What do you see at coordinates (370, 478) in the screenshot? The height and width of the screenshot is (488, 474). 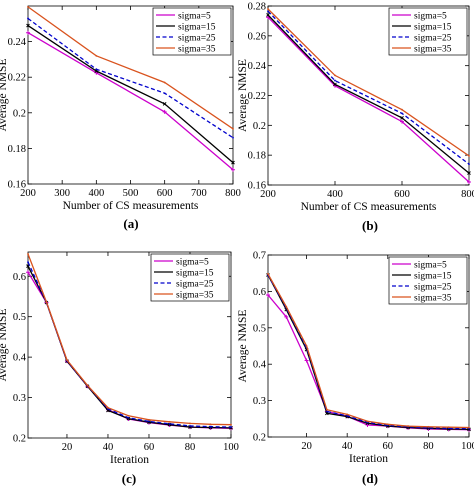 I see `panel-label: (d)` at bounding box center [370, 478].